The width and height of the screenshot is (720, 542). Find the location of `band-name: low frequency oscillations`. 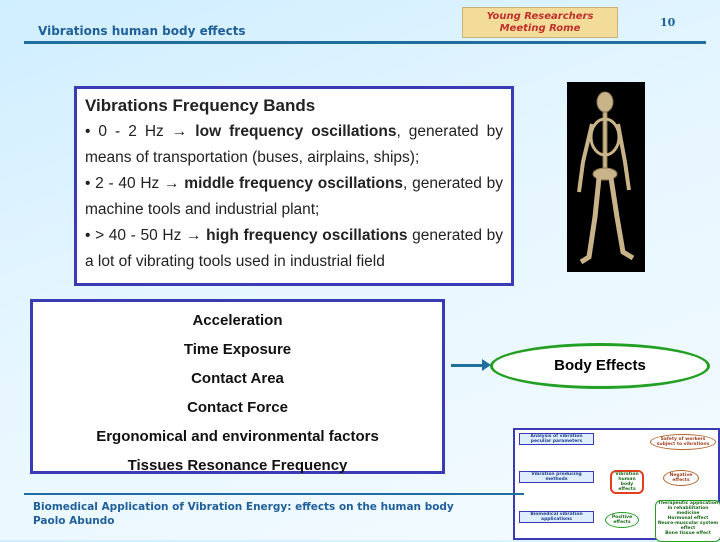

band-name: low frequency oscillations is located at coordinates (296, 131).